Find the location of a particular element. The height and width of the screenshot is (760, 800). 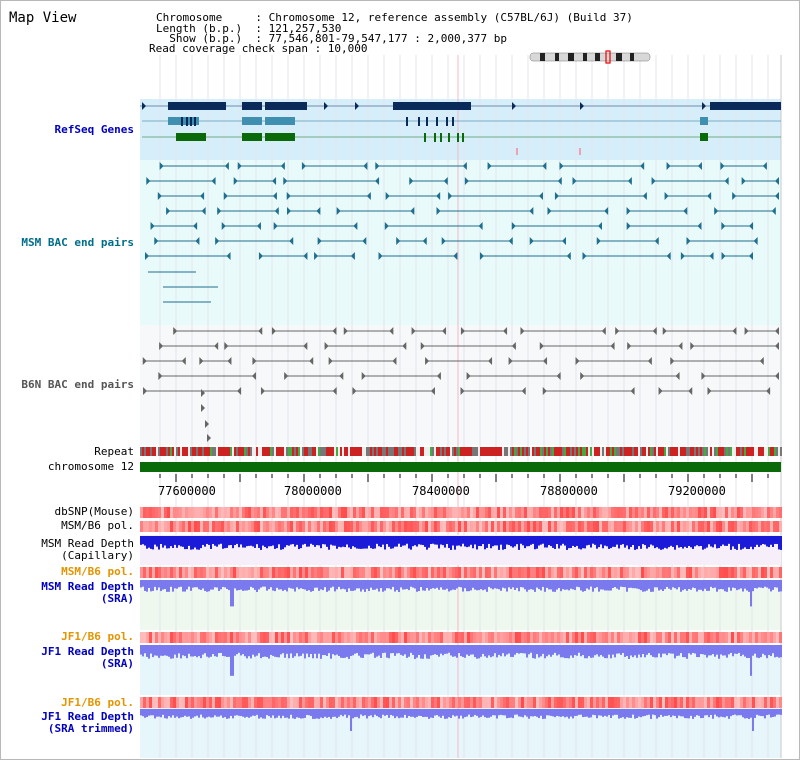

track-label-b6n-bac: B6N BAC end pairs is located at coordinates (77, 384).